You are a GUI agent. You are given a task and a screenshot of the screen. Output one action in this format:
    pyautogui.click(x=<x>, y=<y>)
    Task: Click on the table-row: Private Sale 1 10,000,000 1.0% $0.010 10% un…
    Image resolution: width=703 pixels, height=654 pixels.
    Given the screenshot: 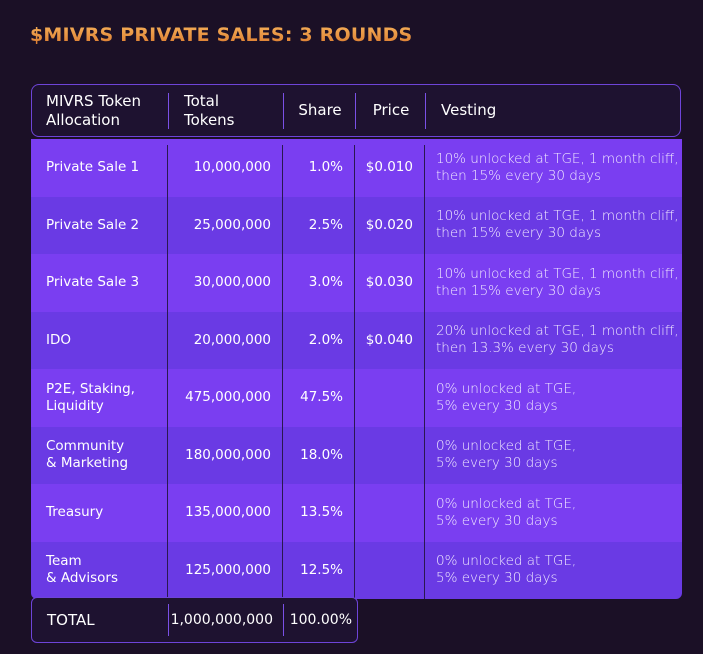 What is the action you would take?
    pyautogui.click(x=356, y=168)
    